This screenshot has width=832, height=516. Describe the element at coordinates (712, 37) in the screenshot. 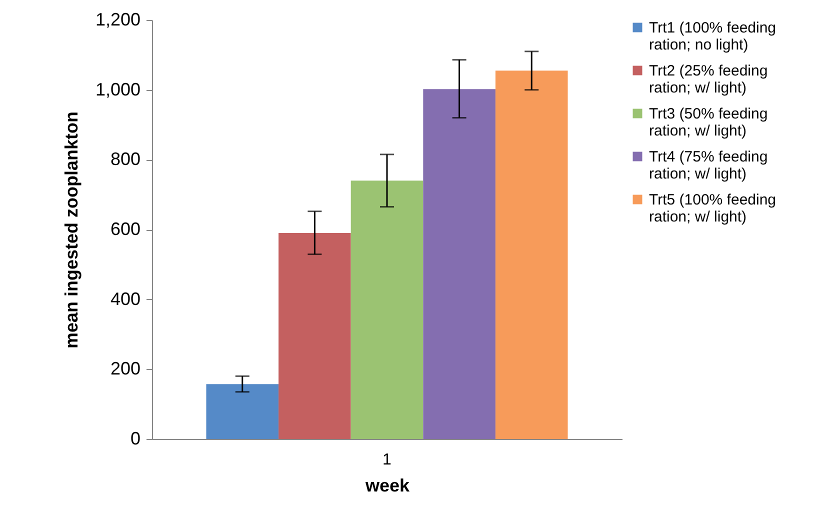

I see `legend-label: Trt1 (100% feeding ration; no light)` at that location.